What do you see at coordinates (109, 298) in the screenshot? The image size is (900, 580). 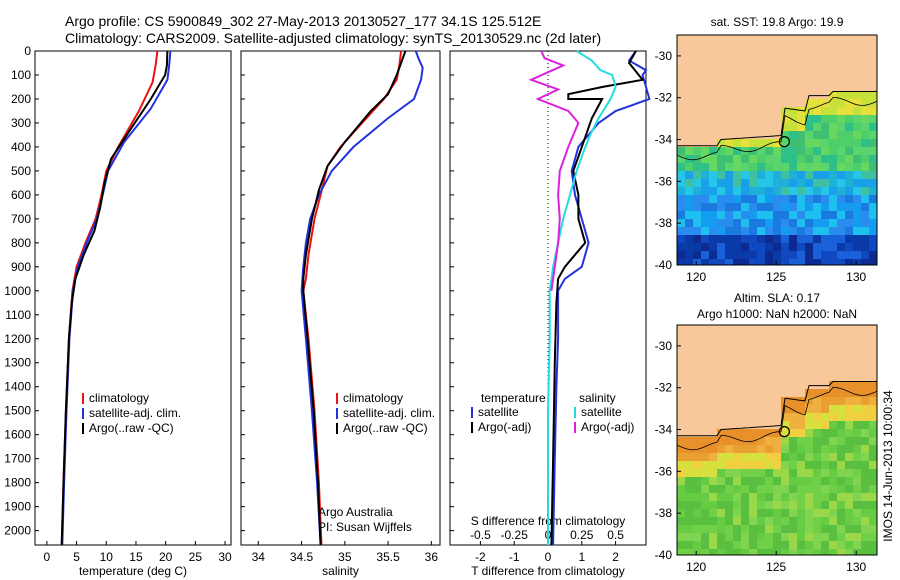 I see `temperature-panel-series-line` at bounding box center [109, 298].